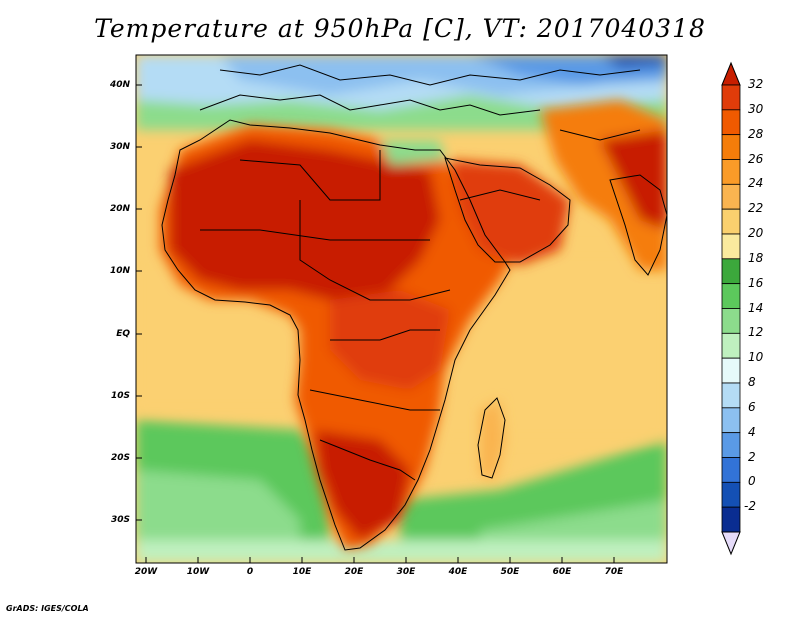 This screenshot has height=618, width=800. Describe the element at coordinates (120, 458) in the screenshot. I see `lat-label: 20S` at that location.